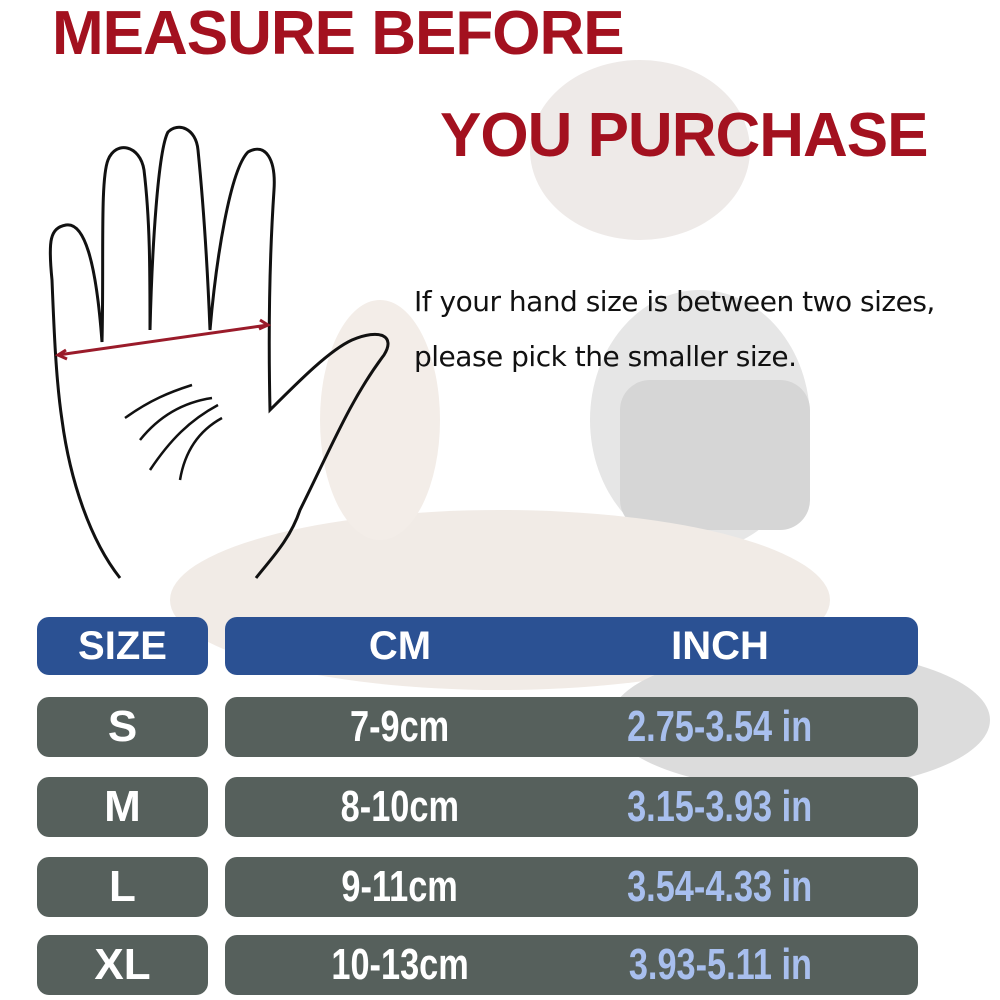 The height and width of the screenshot is (1000, 1000). I want to click on row-inch: 3.15-3.93 in, so click(720, 806).